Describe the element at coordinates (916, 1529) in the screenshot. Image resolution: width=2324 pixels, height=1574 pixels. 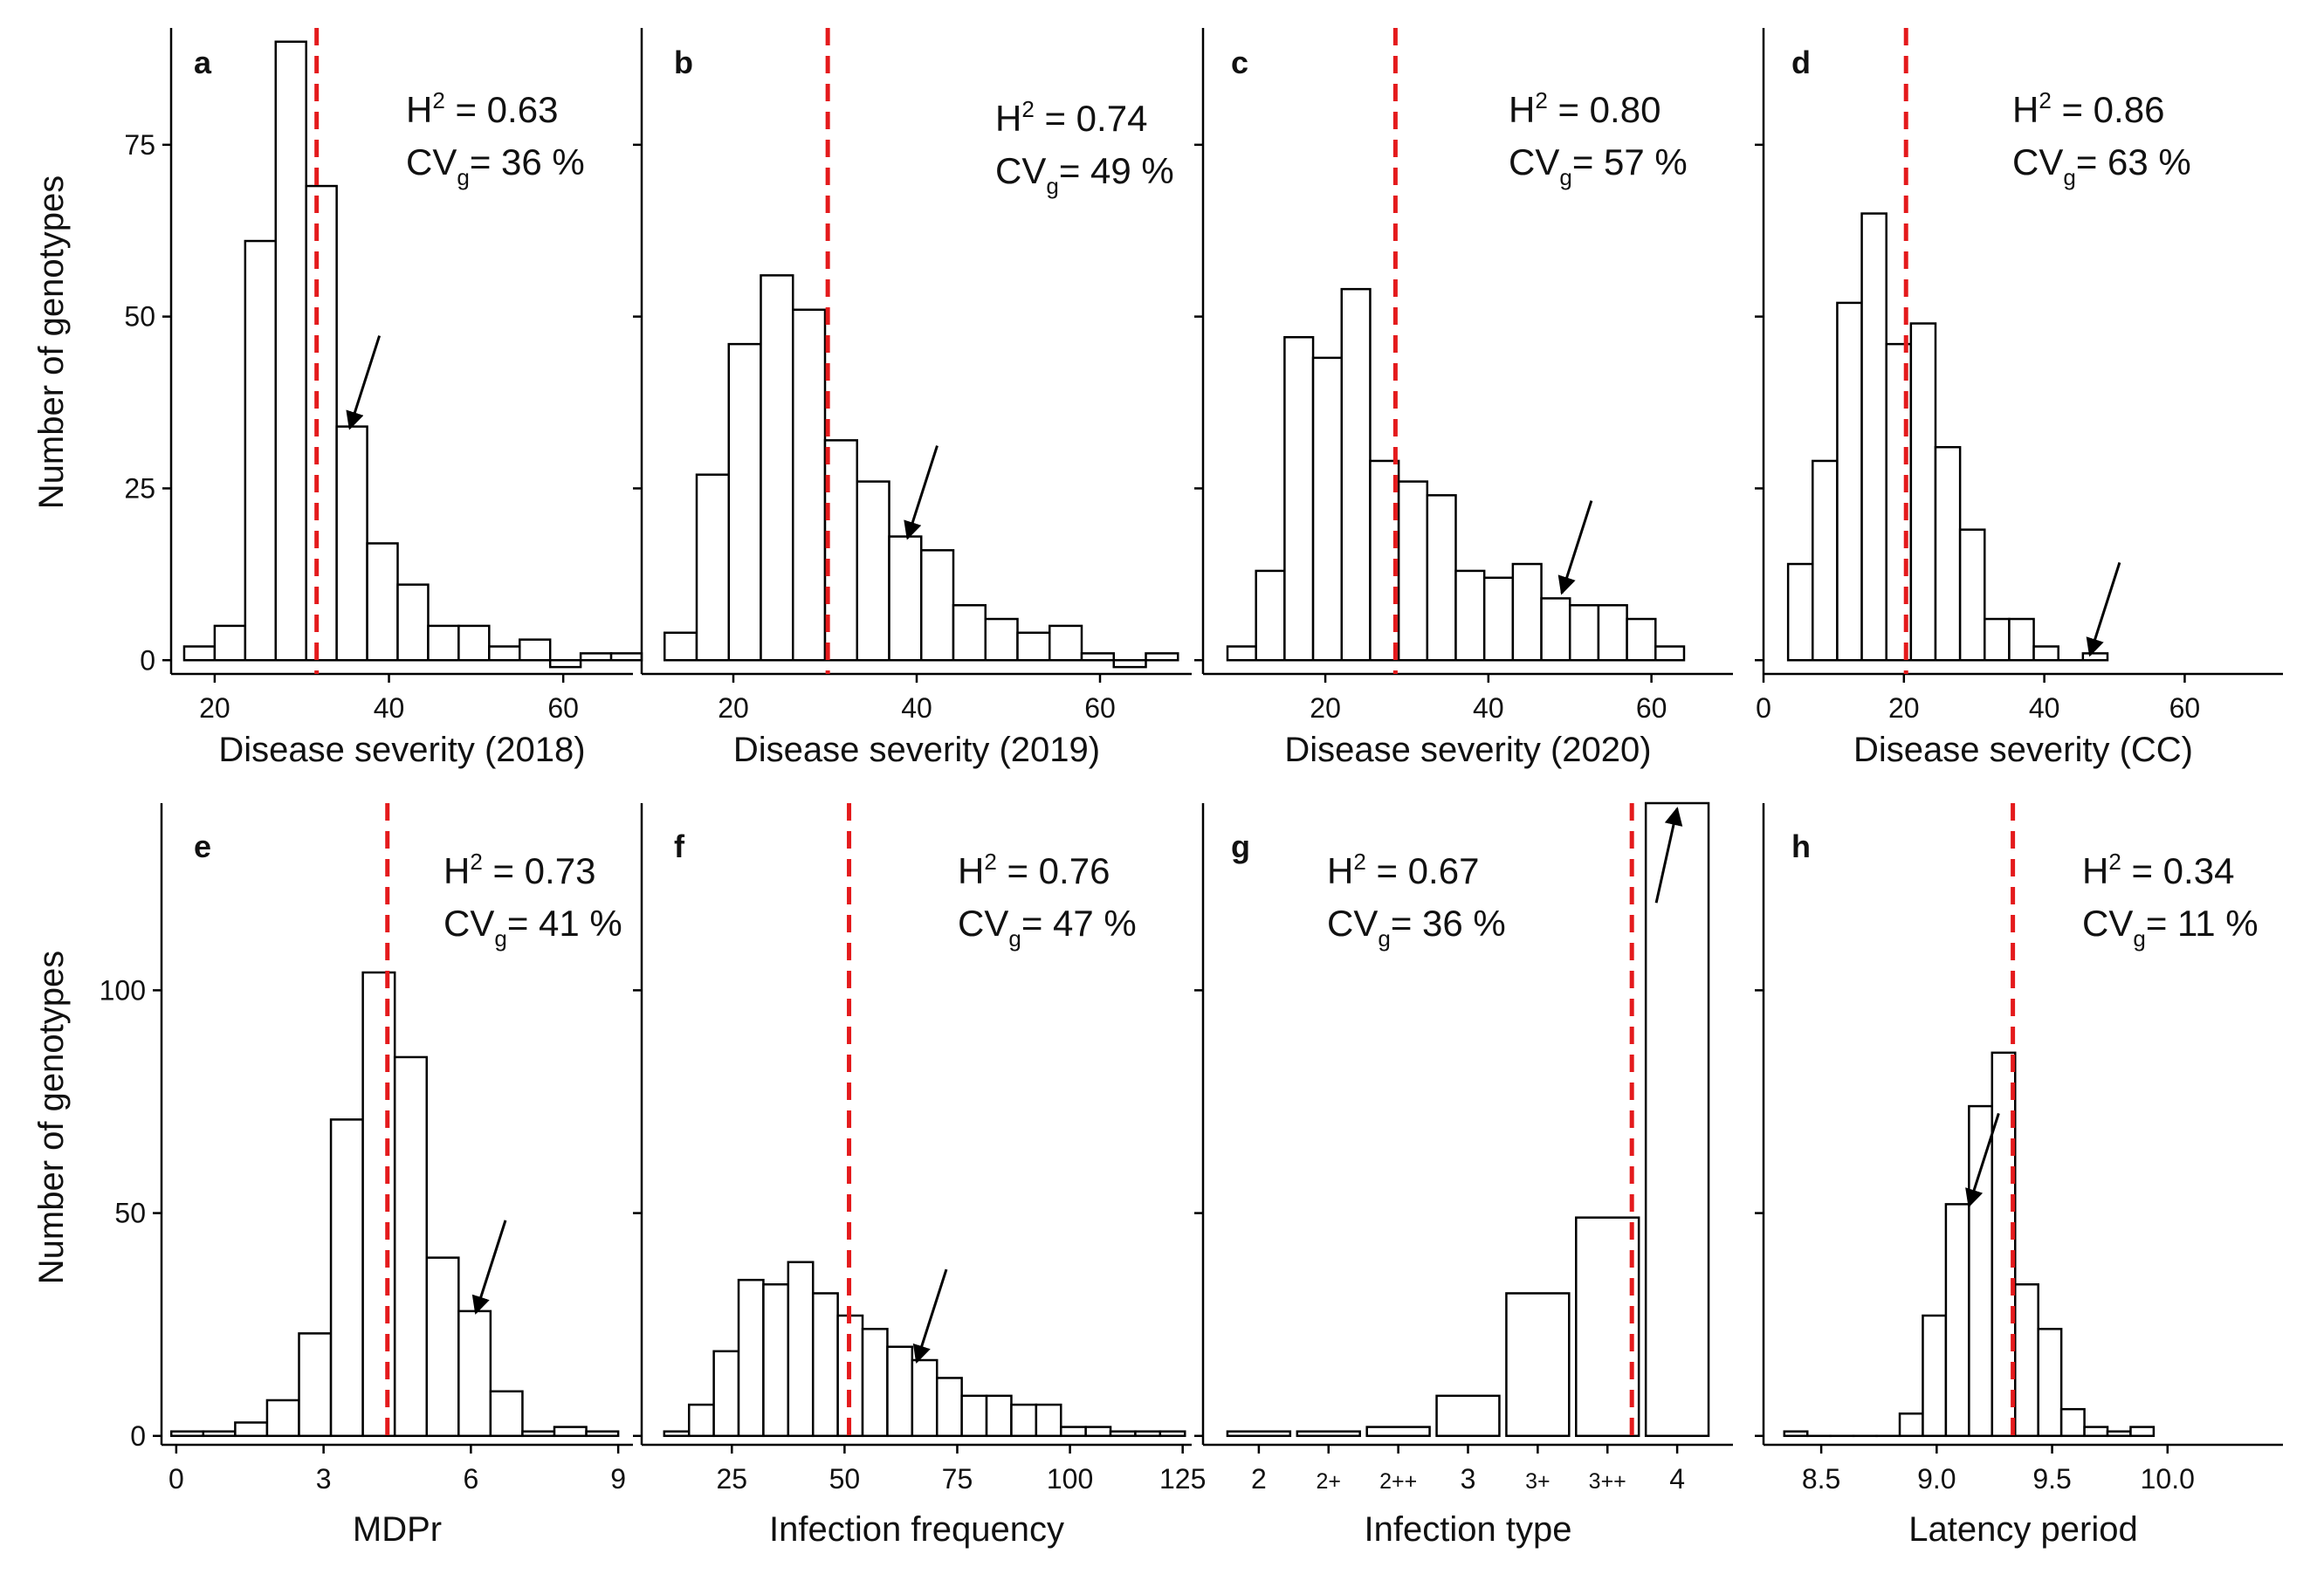
I see `x-axis-title: Infection frequency` at that location.